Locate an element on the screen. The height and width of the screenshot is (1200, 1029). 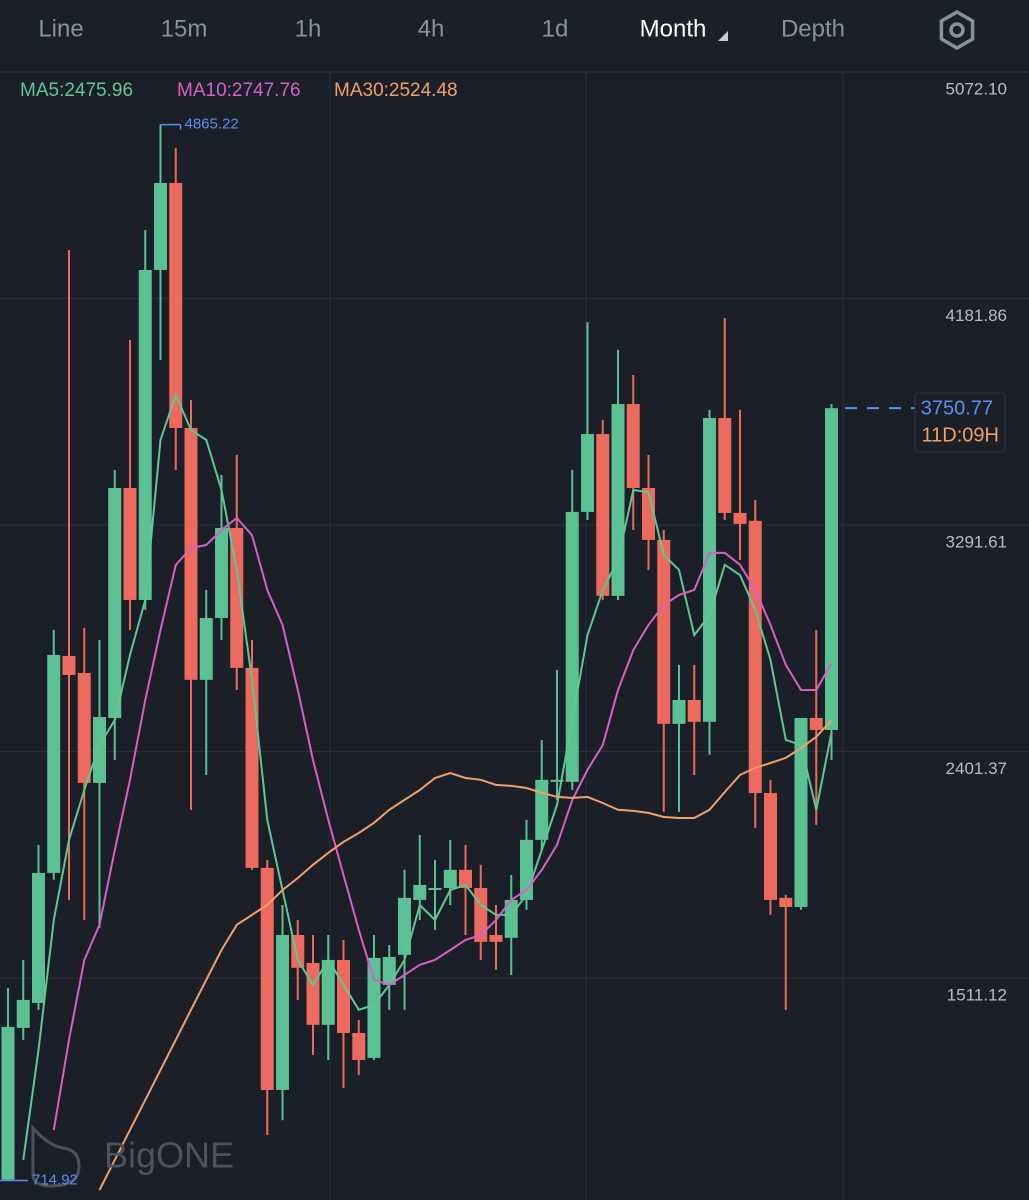
watermark: BigONE is located at coordinates (169, 1155).